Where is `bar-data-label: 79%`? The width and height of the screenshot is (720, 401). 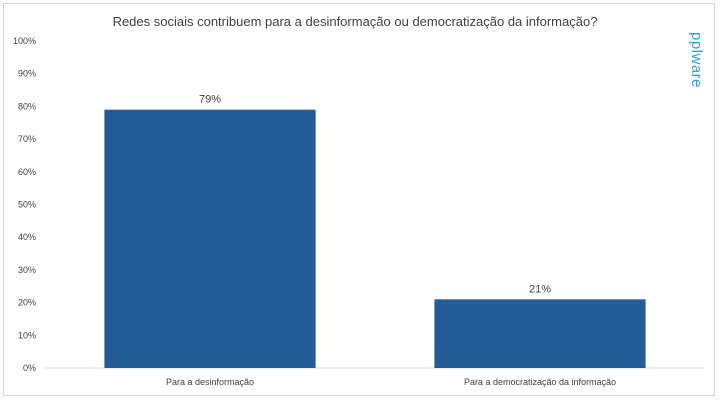
bar-data-label: 79% is located at coordinates (210, 100).